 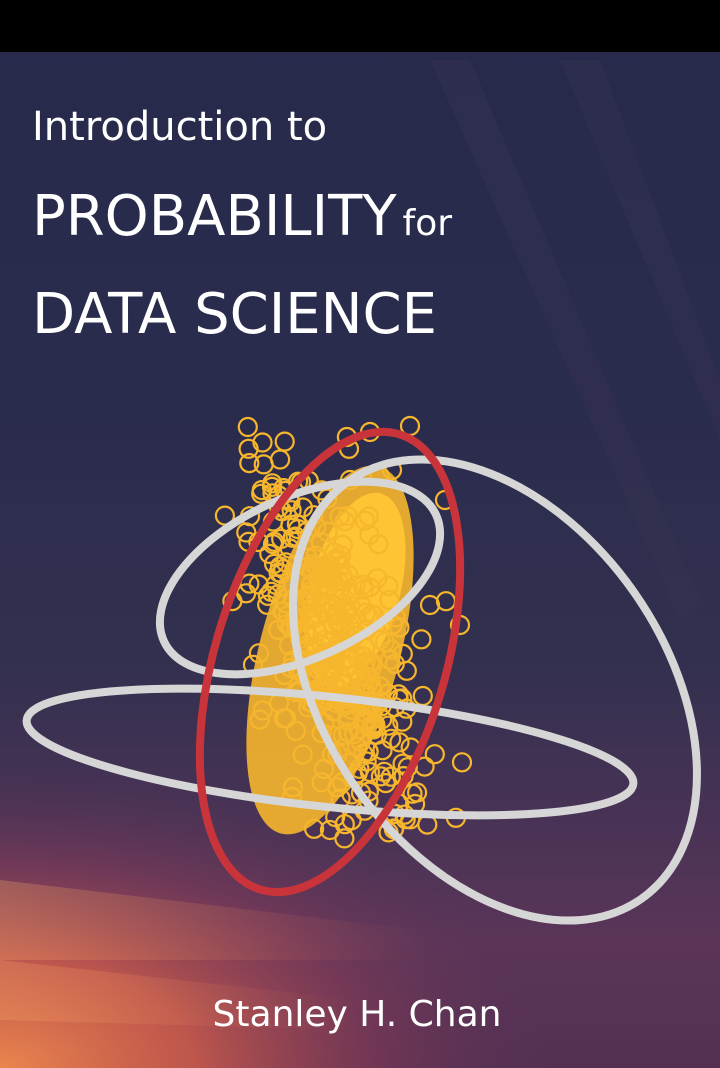 I want to click on title-probability-word: PROBABILITY, so click(x=214, y=216).